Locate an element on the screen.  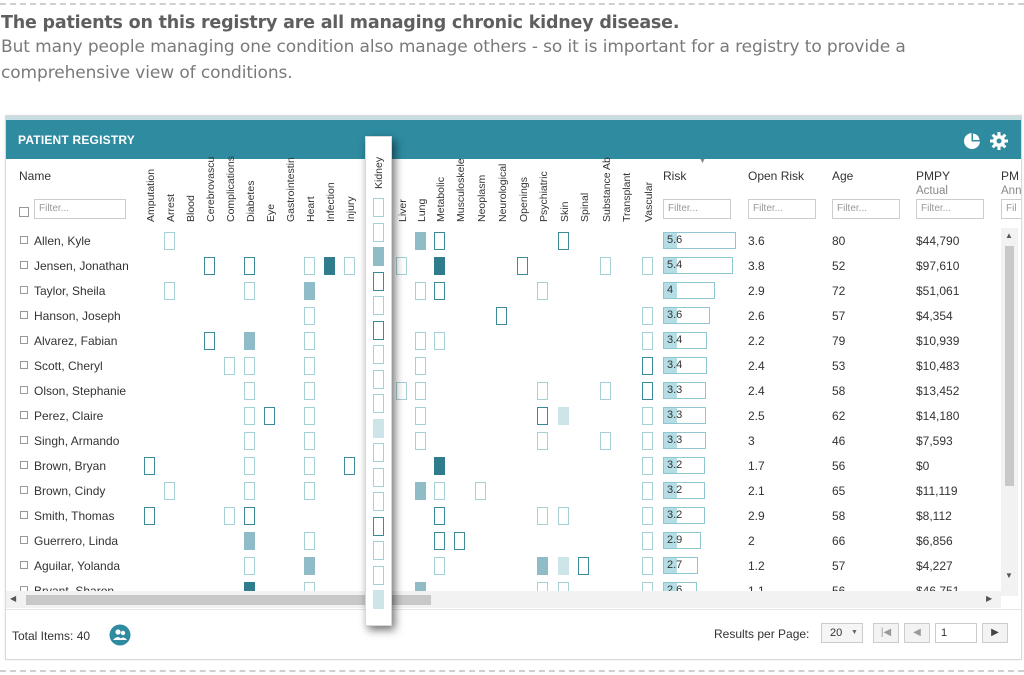
col-risk: Risk is located at coordinates (675, 176).